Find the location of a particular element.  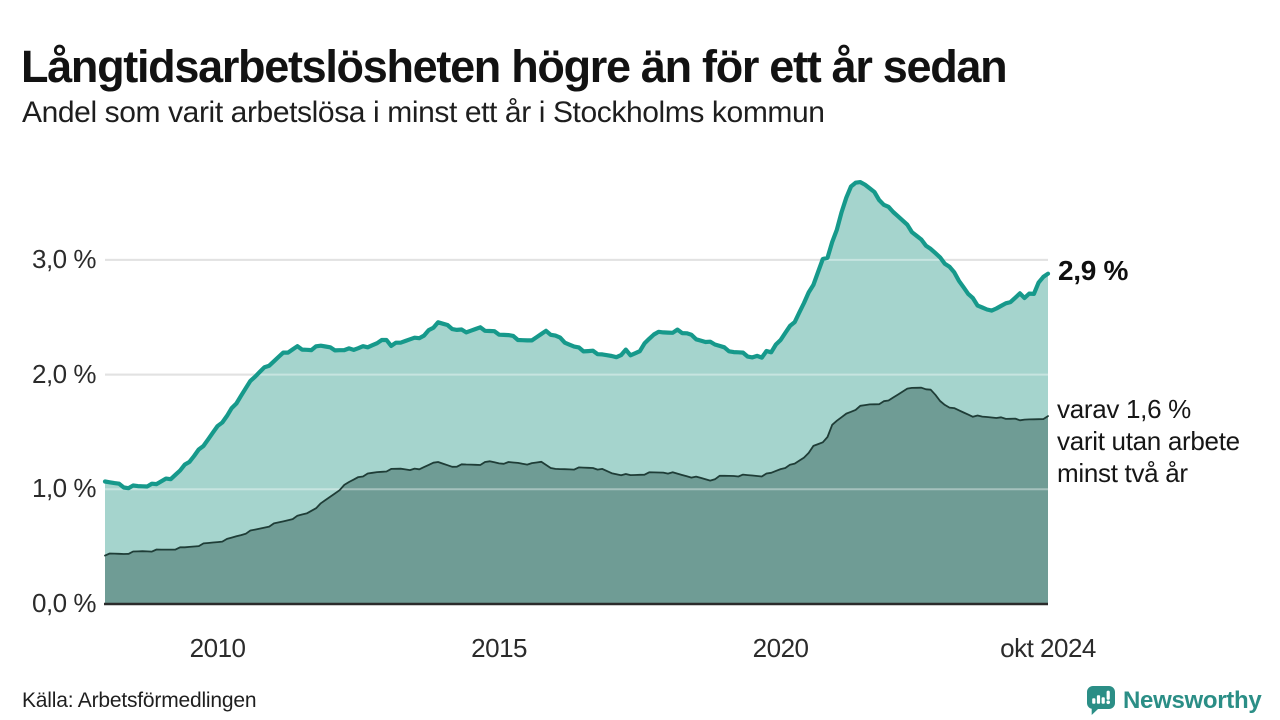

newsworthy-logo: Newsworthy is located at coordinates (1174, 700).